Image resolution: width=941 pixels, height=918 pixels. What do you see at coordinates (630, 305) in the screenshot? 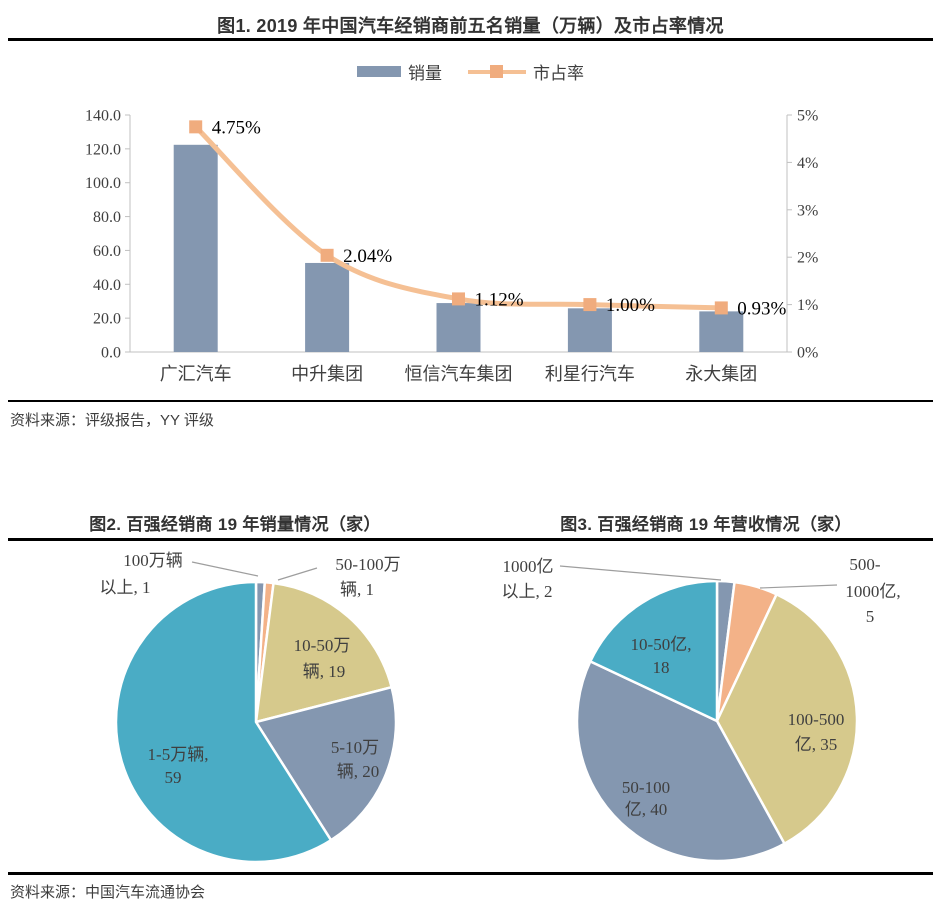
I see `point-label: 1.00%` at bounding box center [630, 305].